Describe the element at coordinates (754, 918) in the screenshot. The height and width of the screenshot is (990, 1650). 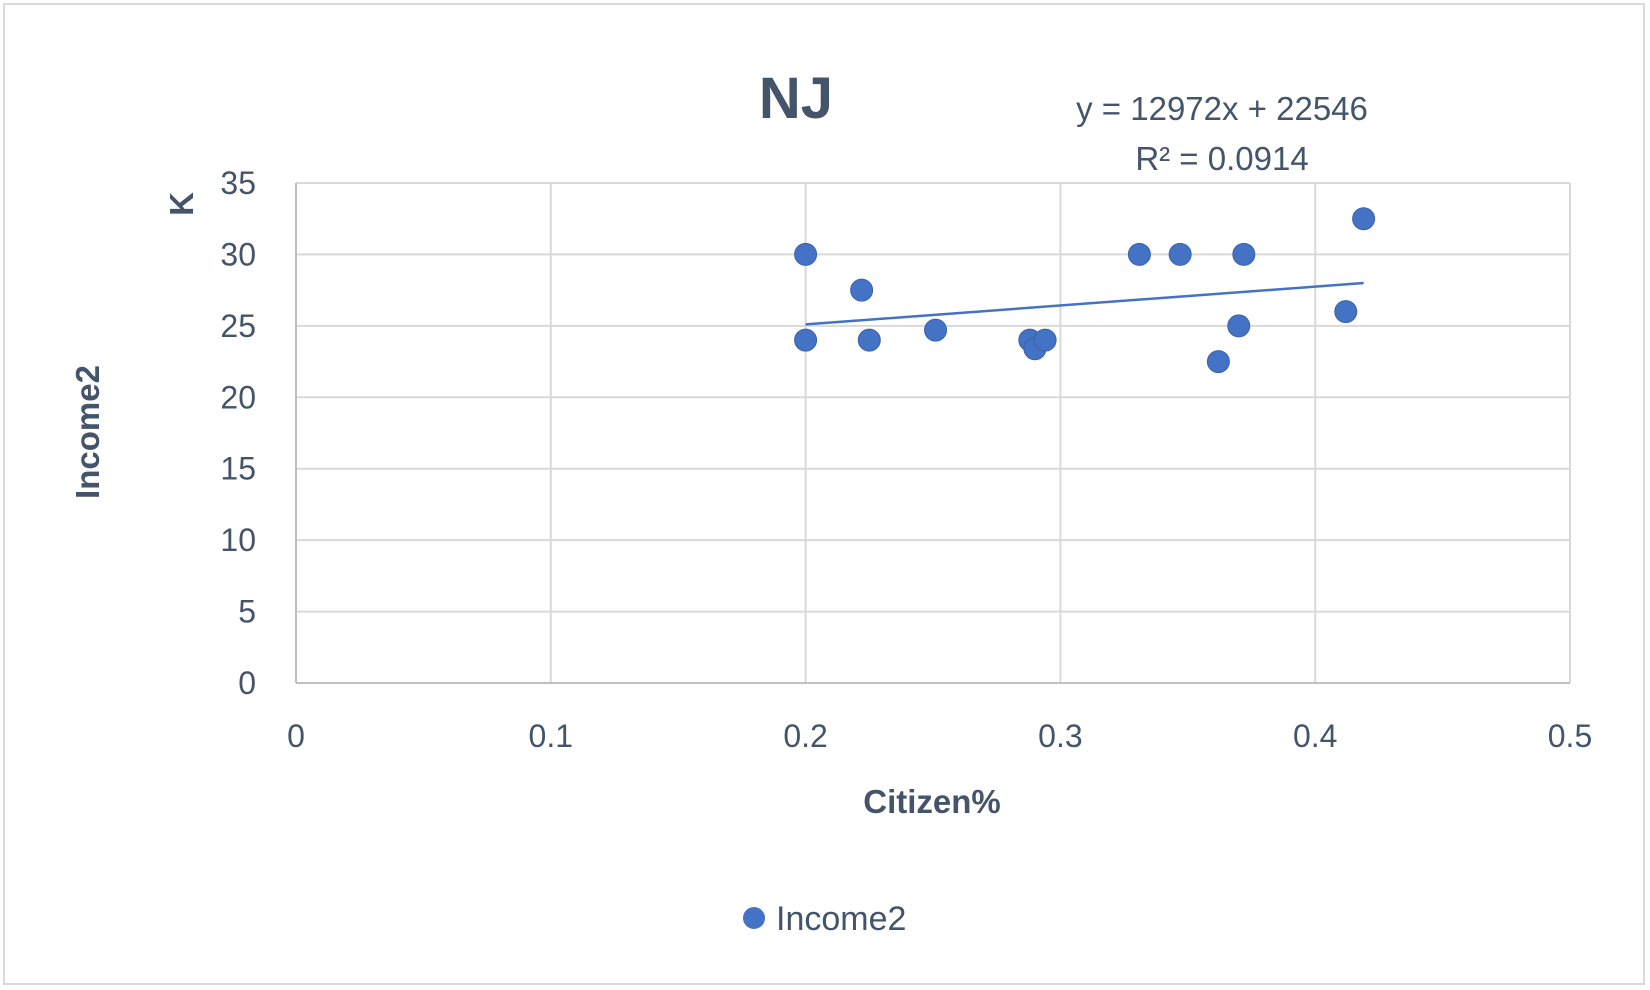
I see `legend-marker` at that location.